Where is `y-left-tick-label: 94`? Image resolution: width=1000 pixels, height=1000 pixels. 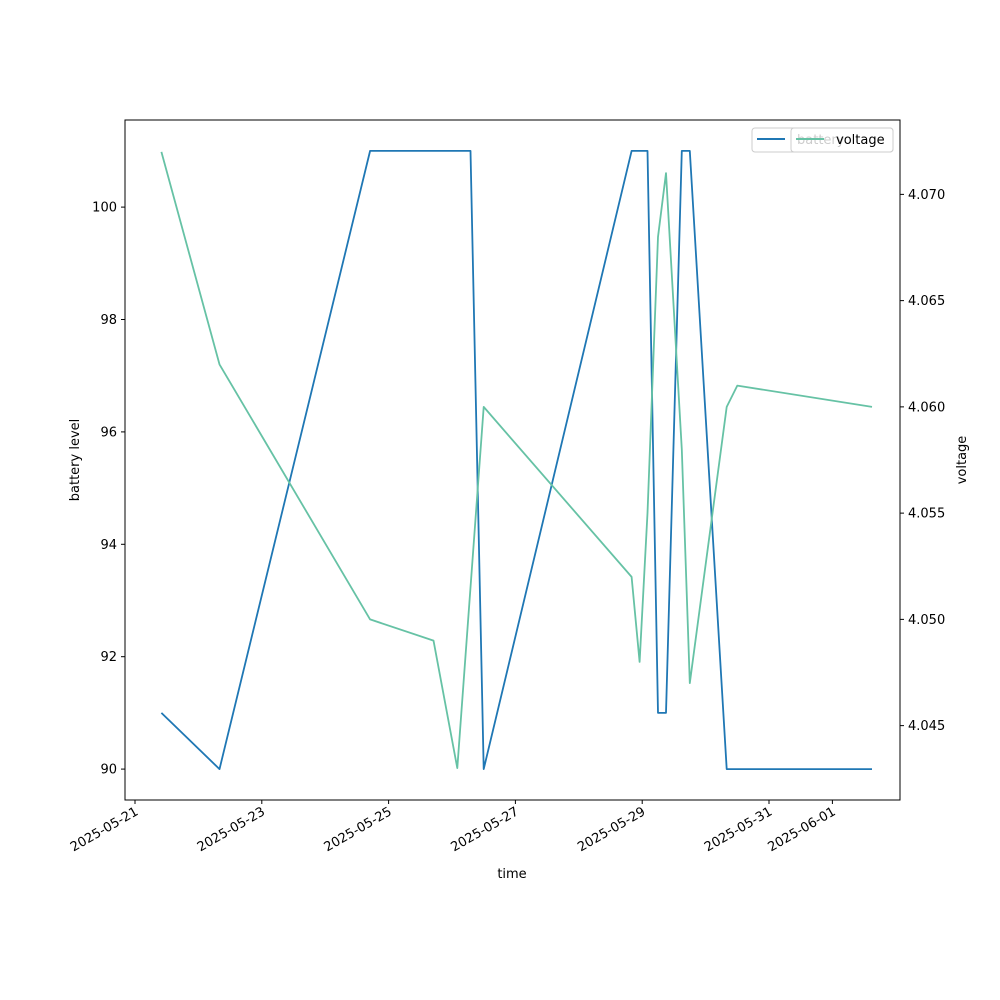 y-left-tick-label: 94 is located at coordinates (108, 545).